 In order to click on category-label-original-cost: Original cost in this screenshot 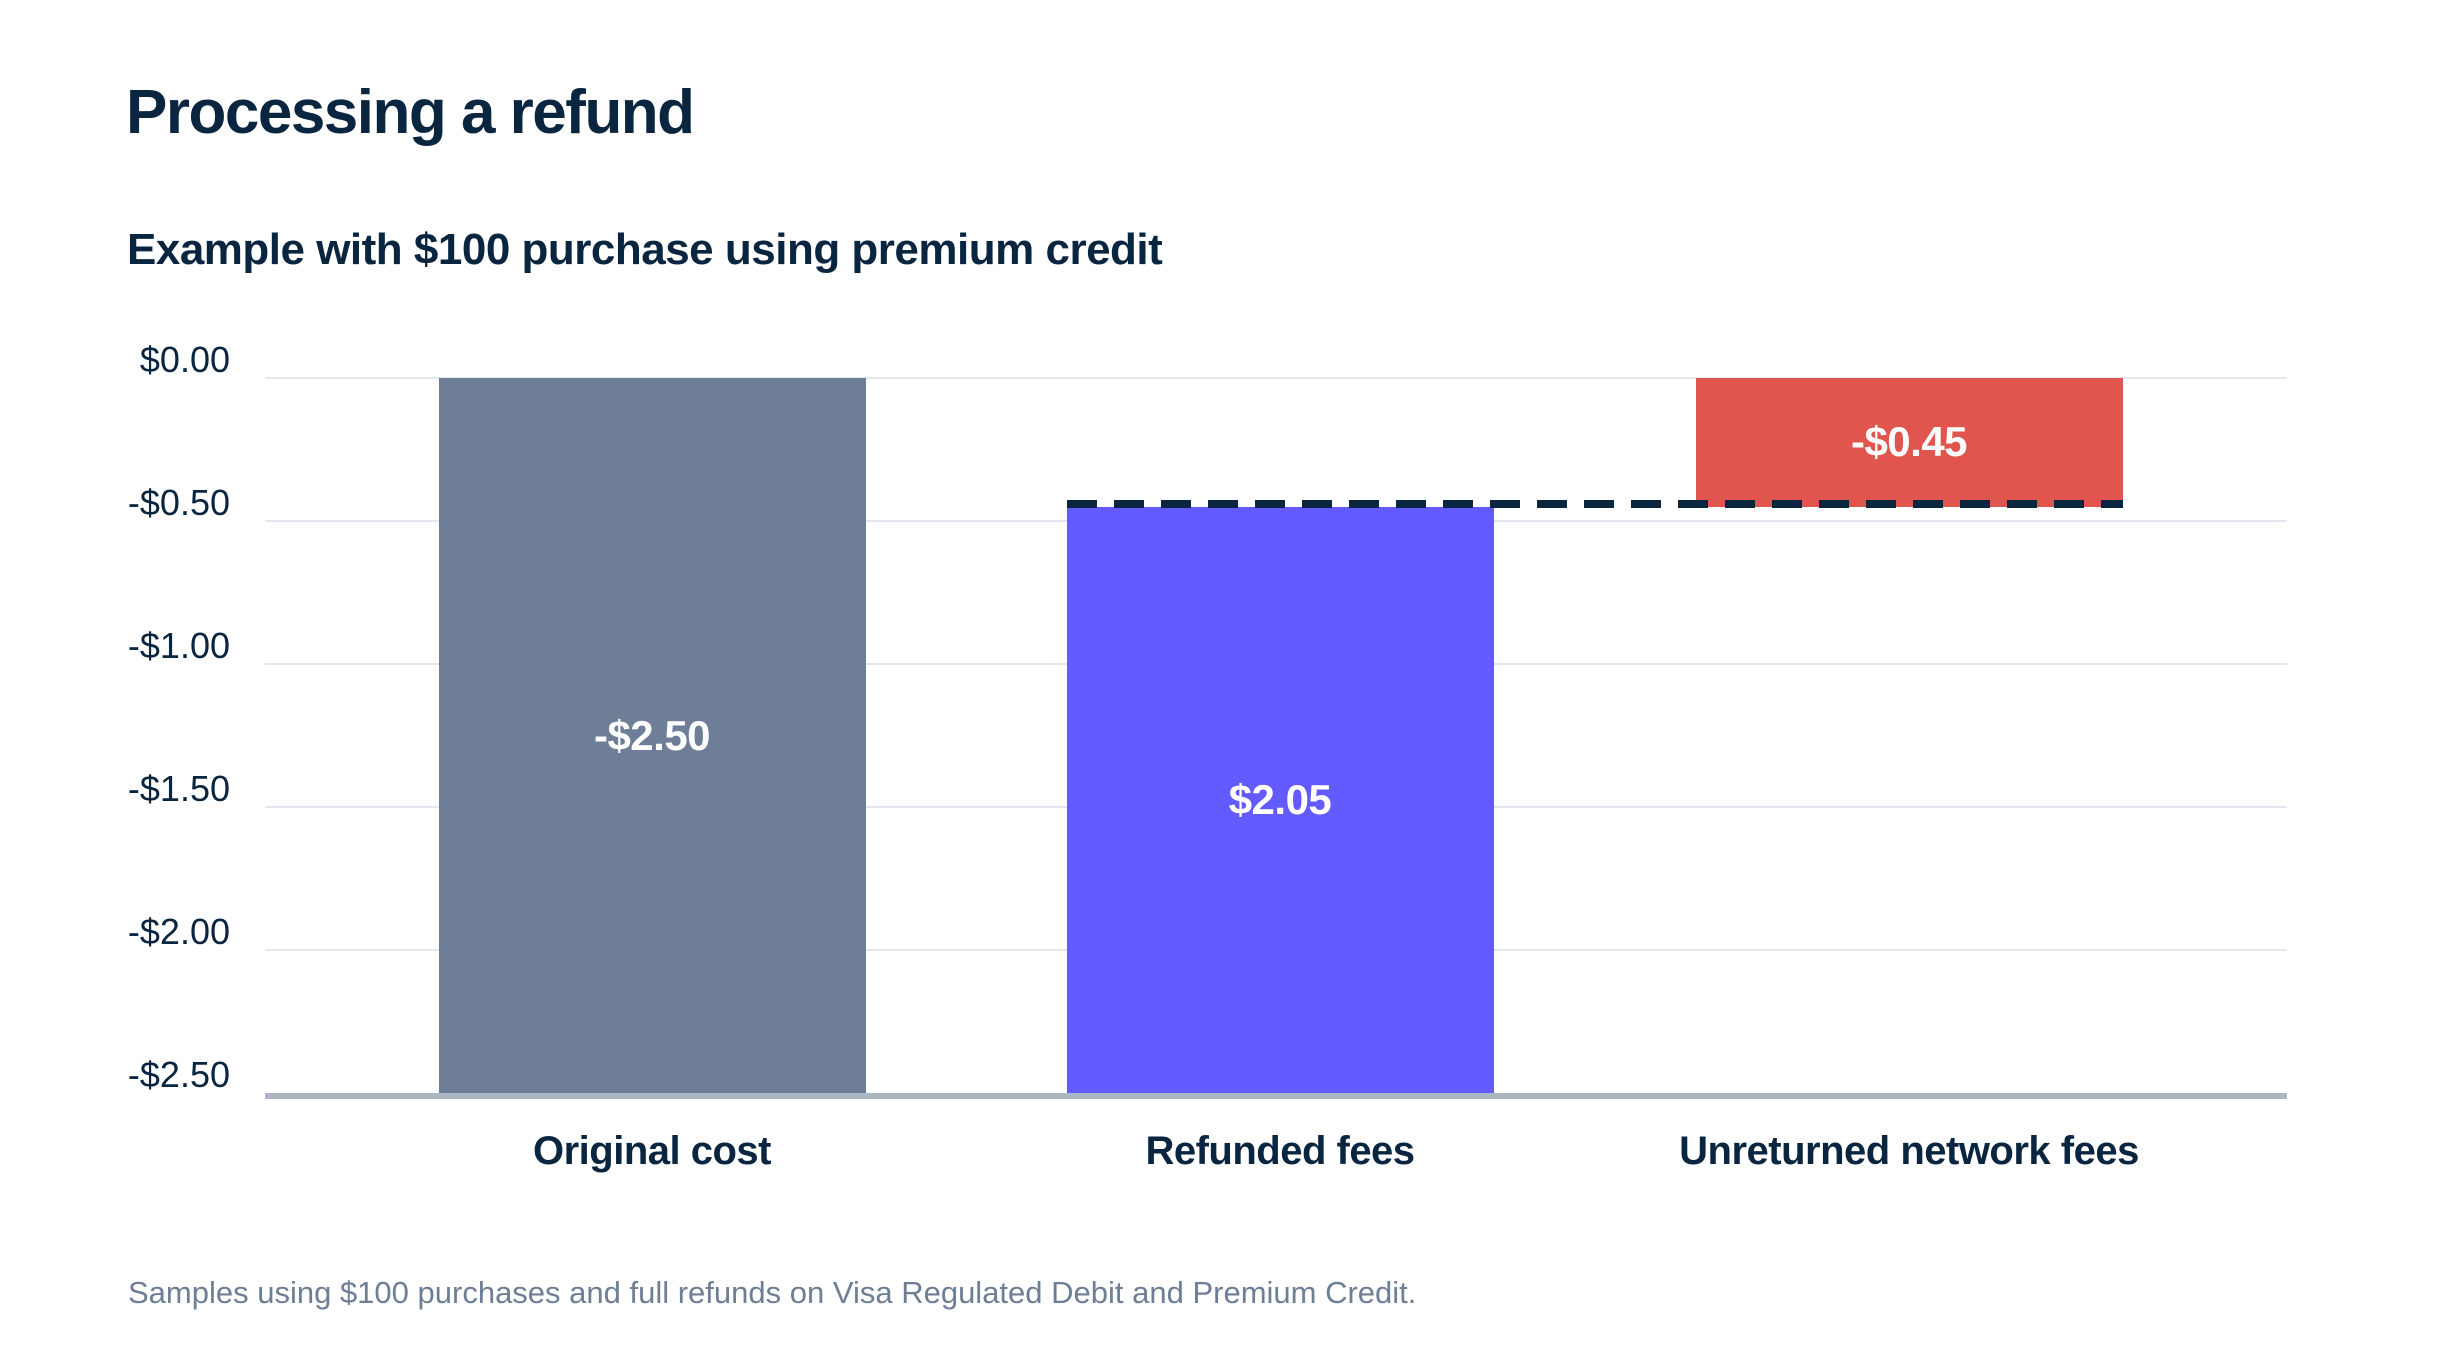, I will do `click(652, 1151)`.